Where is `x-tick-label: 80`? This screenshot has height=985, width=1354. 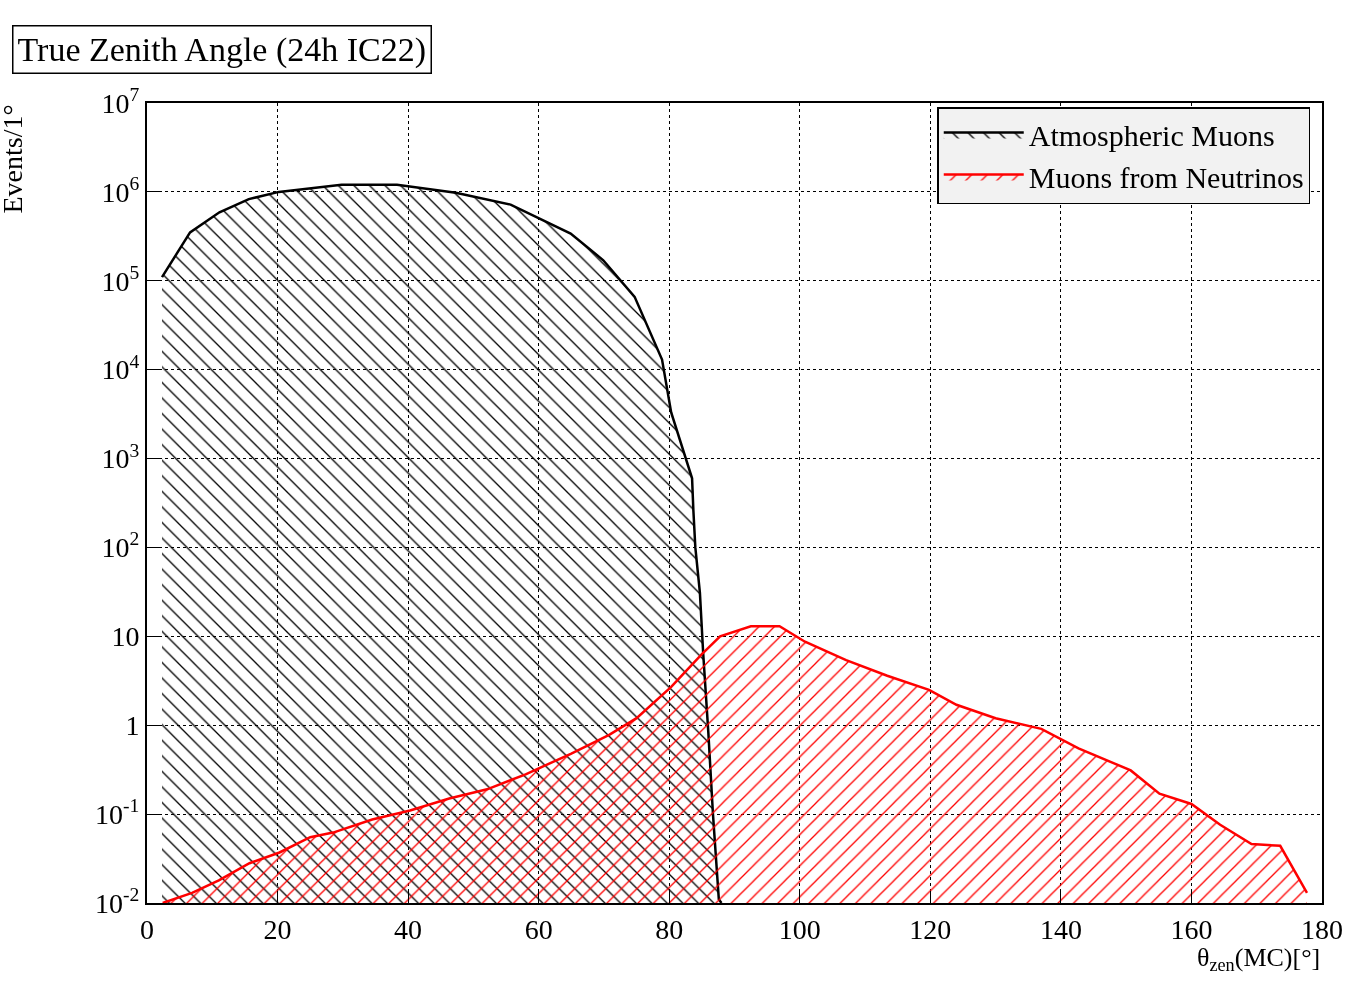
x-tick-label: 80 is located at coordinates (669, 929).